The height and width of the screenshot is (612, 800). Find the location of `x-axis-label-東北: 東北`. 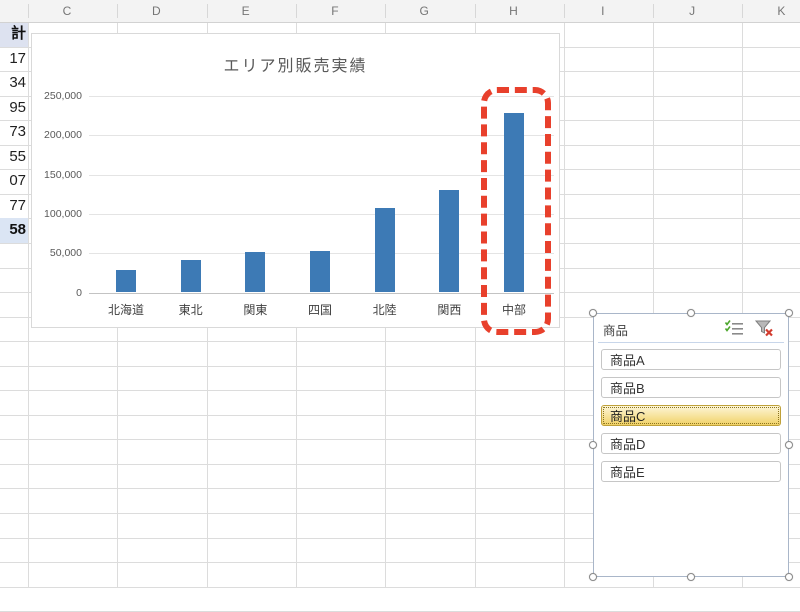

x-axis-label-東北: 東北 is located at coordinates (190, 309).